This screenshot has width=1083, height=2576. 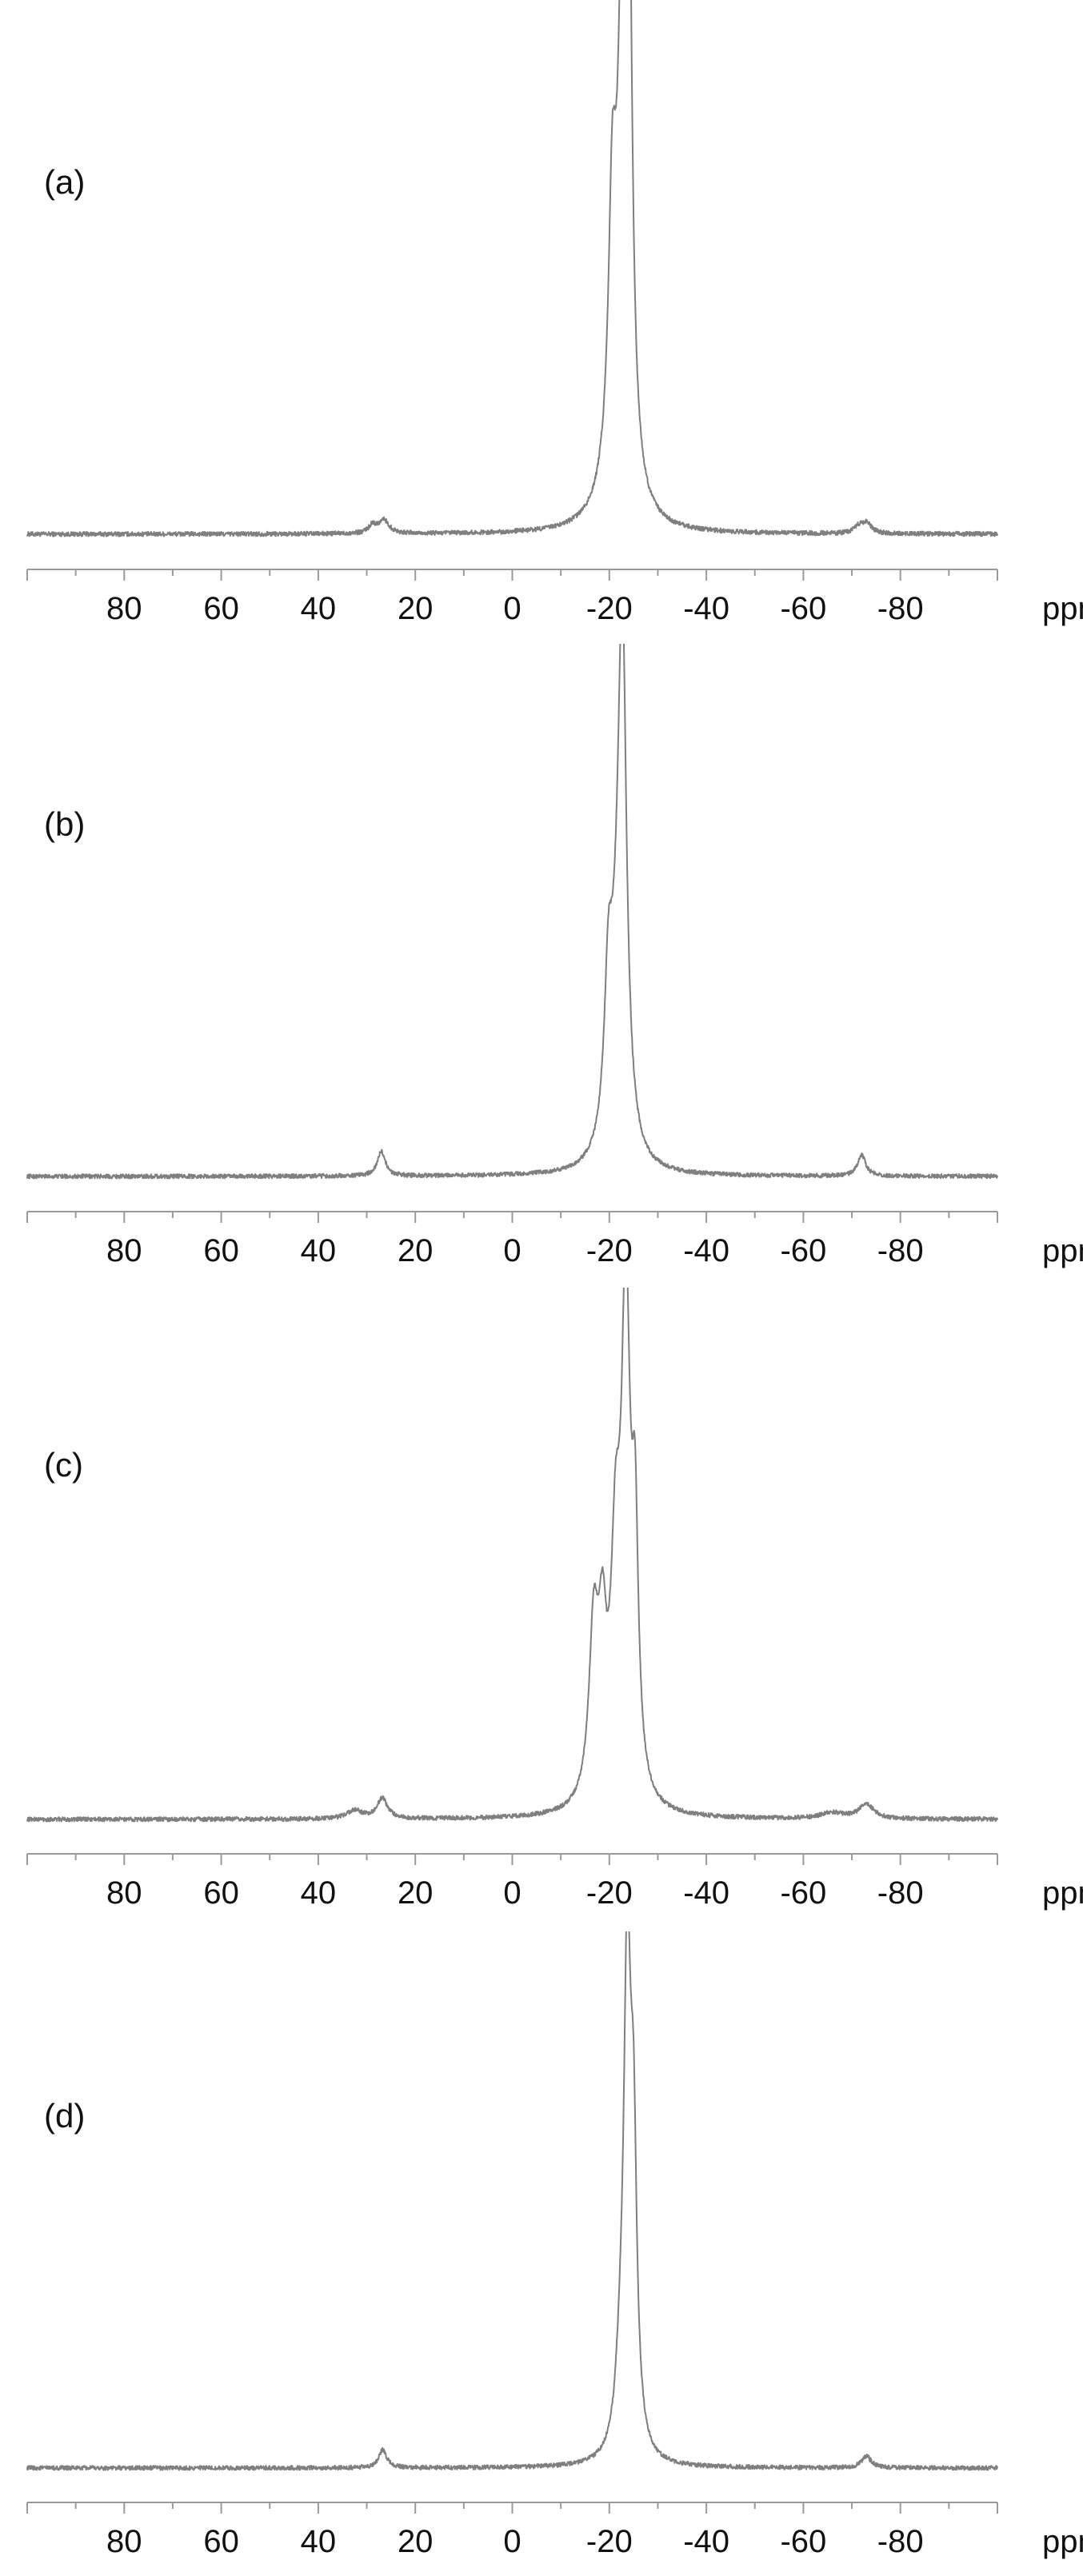 I want to click on x-tick-label-a: 60, so click(x=221, y=608).